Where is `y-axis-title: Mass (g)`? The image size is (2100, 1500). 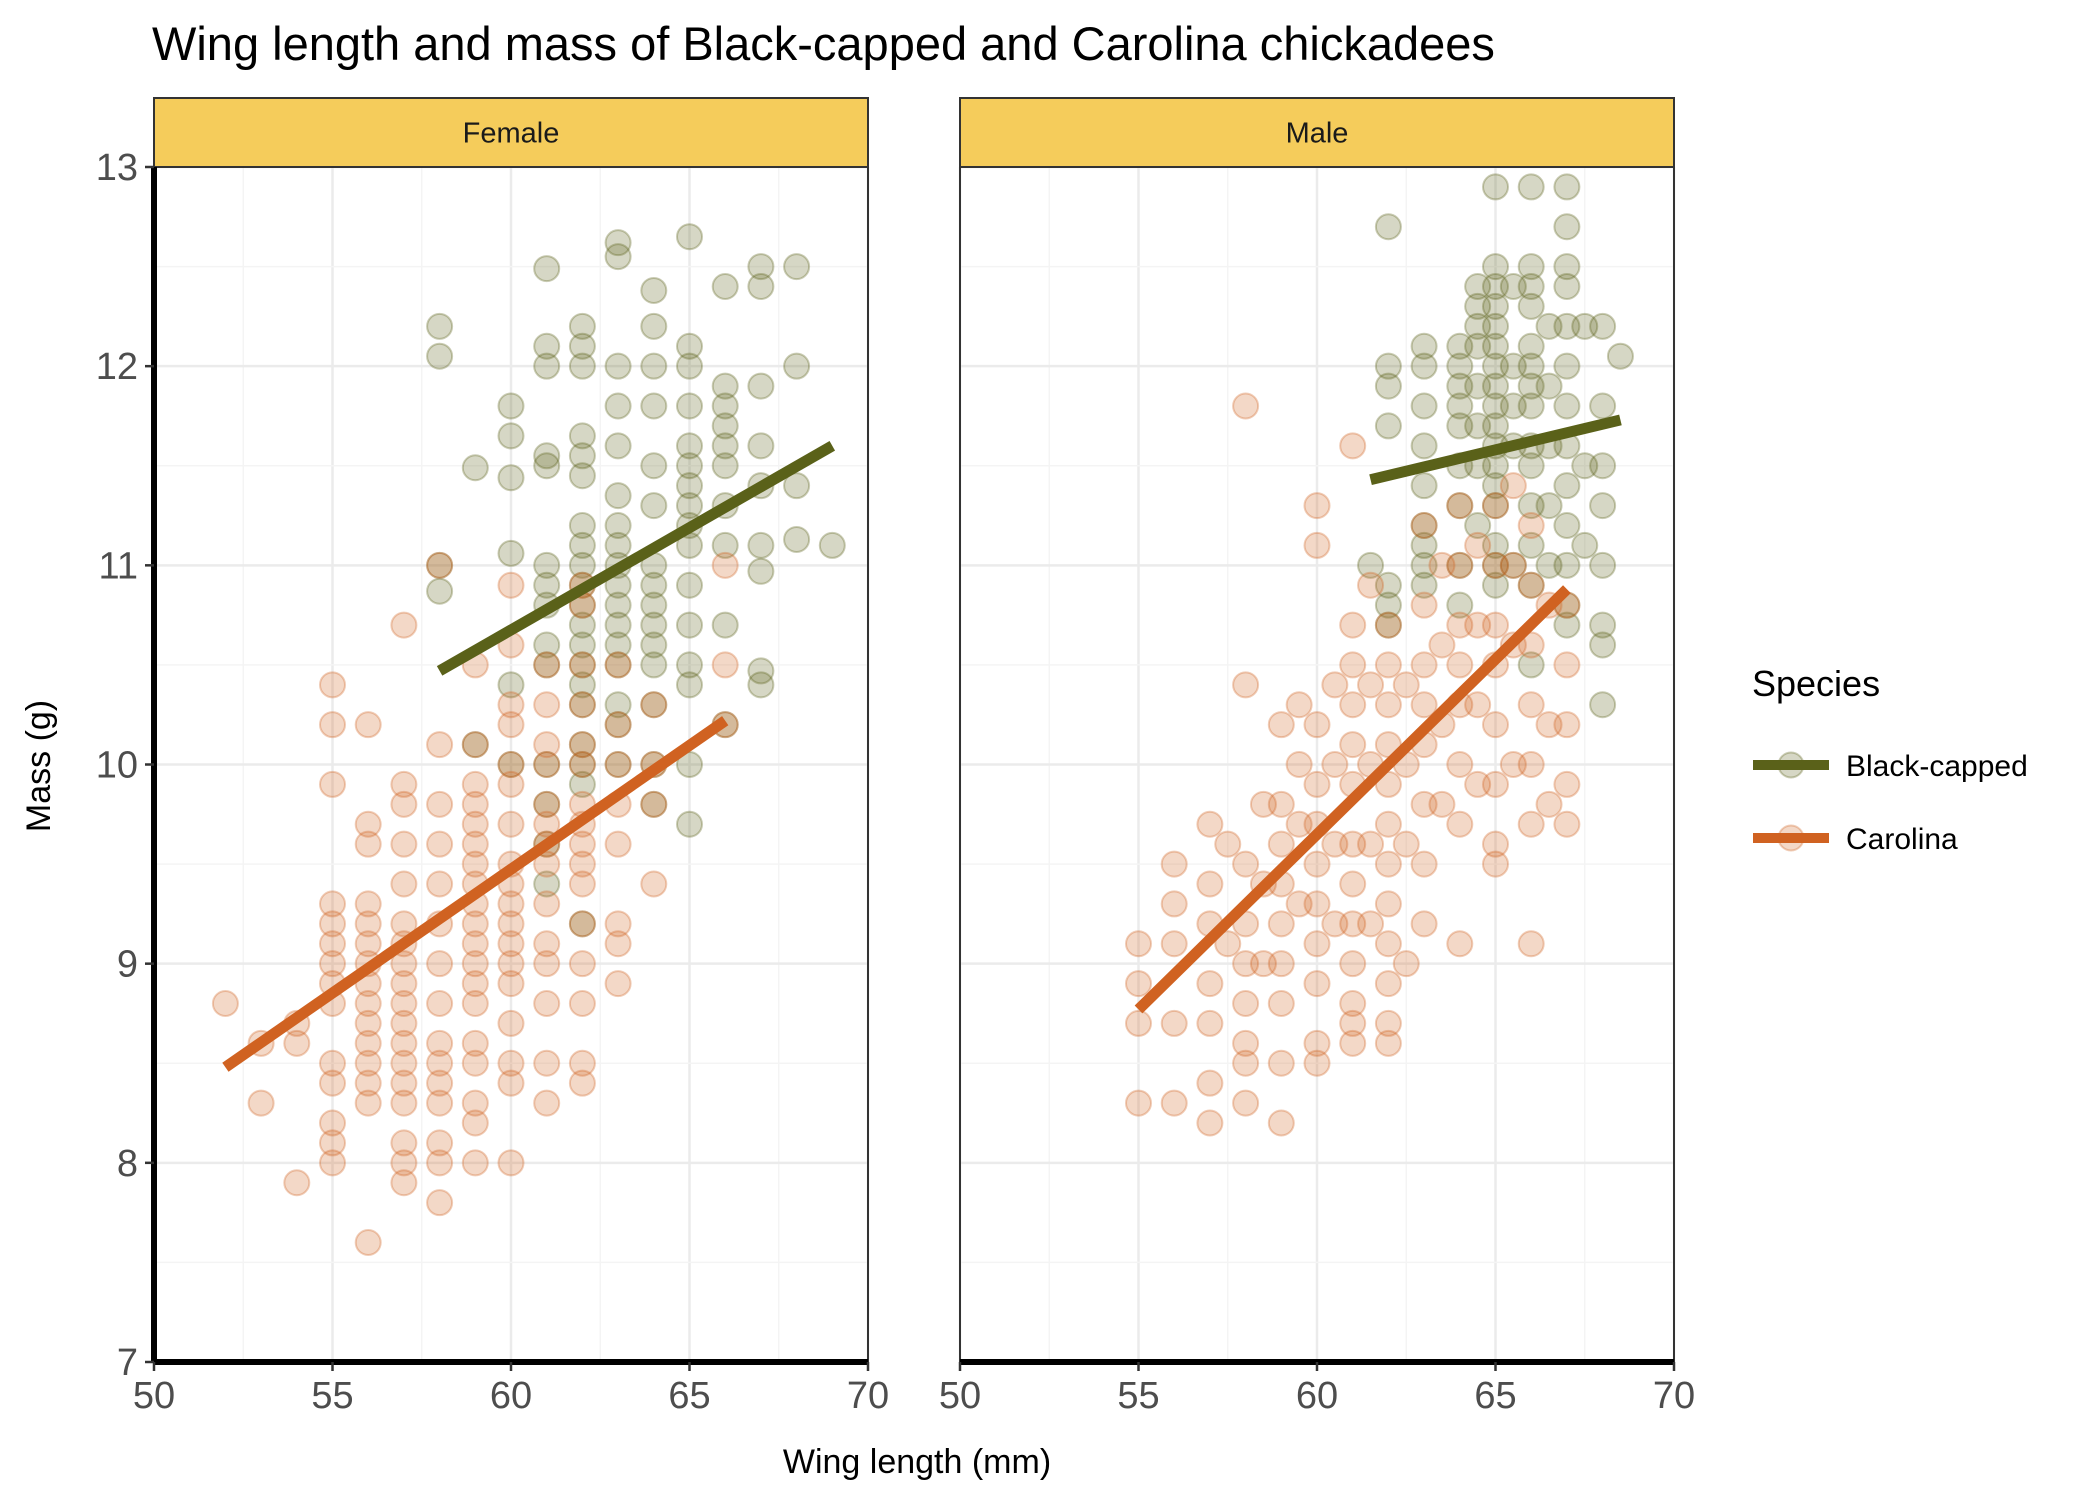 y-axis-title: Mass (g) is located at coordinates (39, 766).